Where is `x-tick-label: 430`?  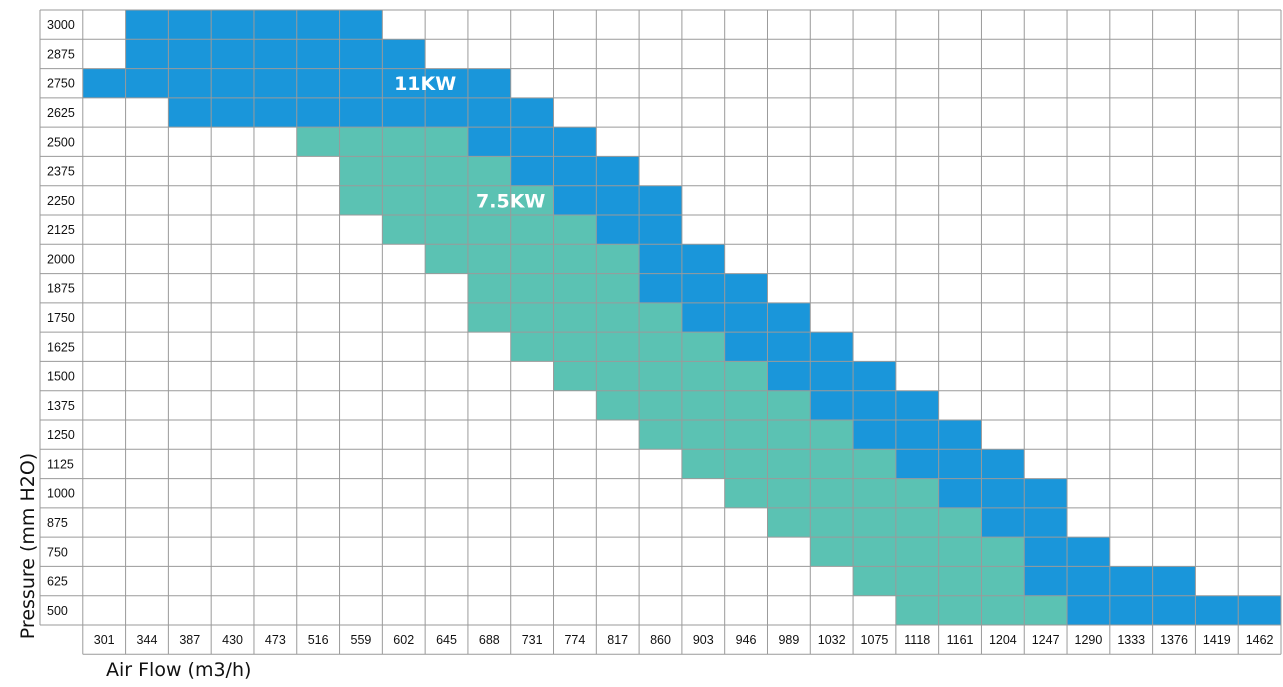 x-tick-label: 430 is located at coordinates (232, 640).